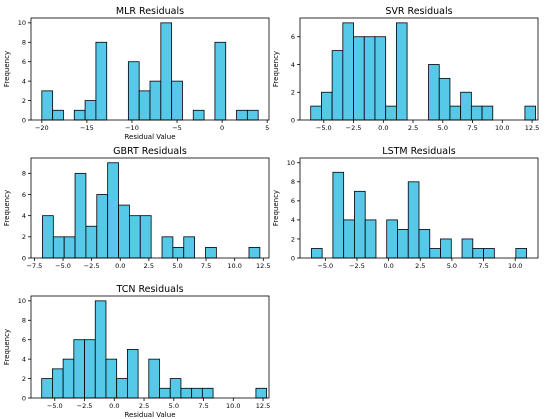 This screenshot has height=419, width=550. Describe the element at coordinates (149, 415) in the screenshot. I see `x-axis-label: Residual Value` at that location.